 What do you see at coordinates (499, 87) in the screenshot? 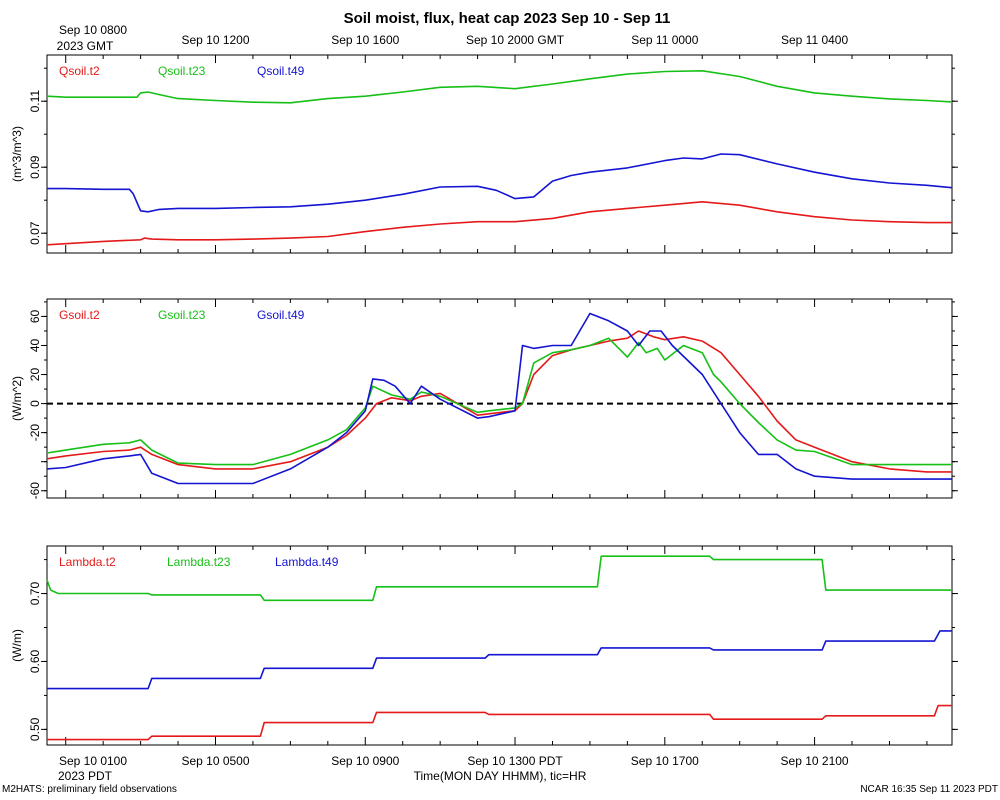
I see `series-line-Qsoil.t23` at bounding box center [499, 87].